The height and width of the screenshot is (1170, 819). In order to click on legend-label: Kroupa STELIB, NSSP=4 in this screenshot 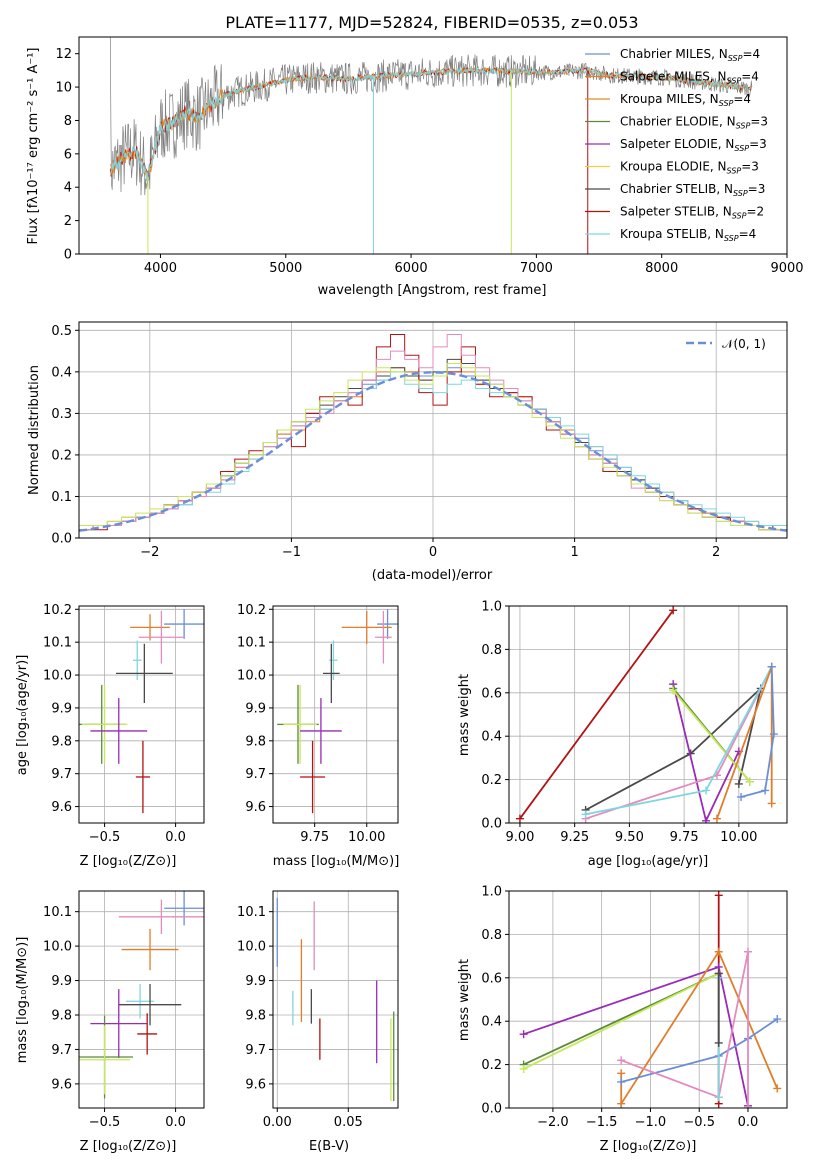, I will do `click(688, 235)`.